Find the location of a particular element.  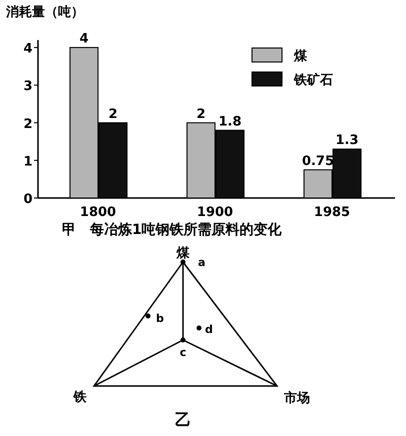

y-tick-label: 4 is located at coordinates (28, 49).